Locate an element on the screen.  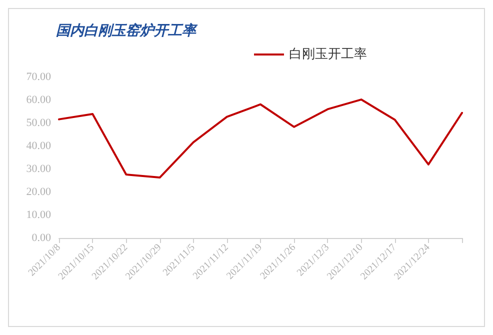
y-tick-label: 40.00 is located at coordinates (39, 146).